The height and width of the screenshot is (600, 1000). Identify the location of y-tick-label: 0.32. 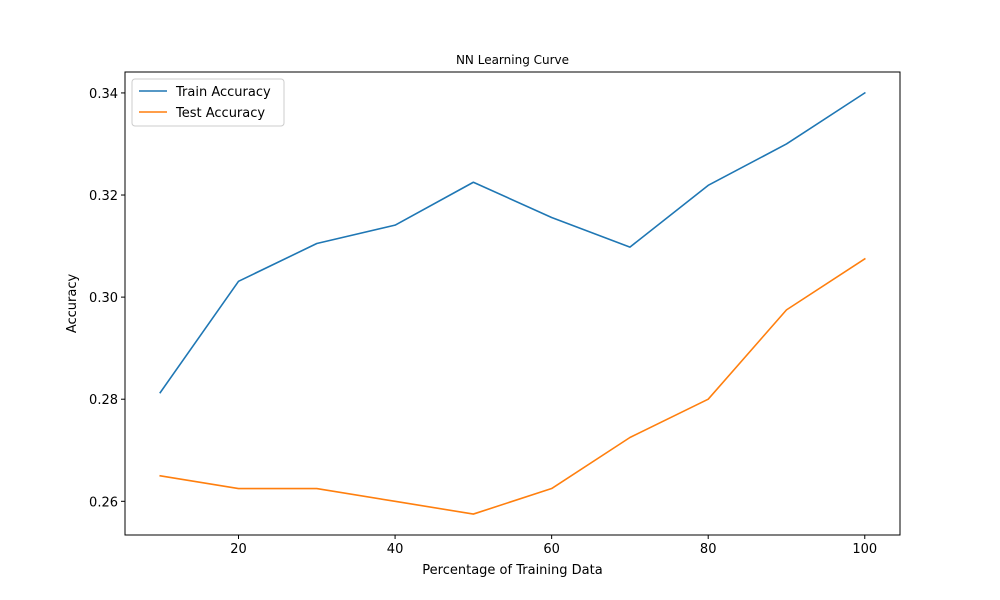
(103, 196).